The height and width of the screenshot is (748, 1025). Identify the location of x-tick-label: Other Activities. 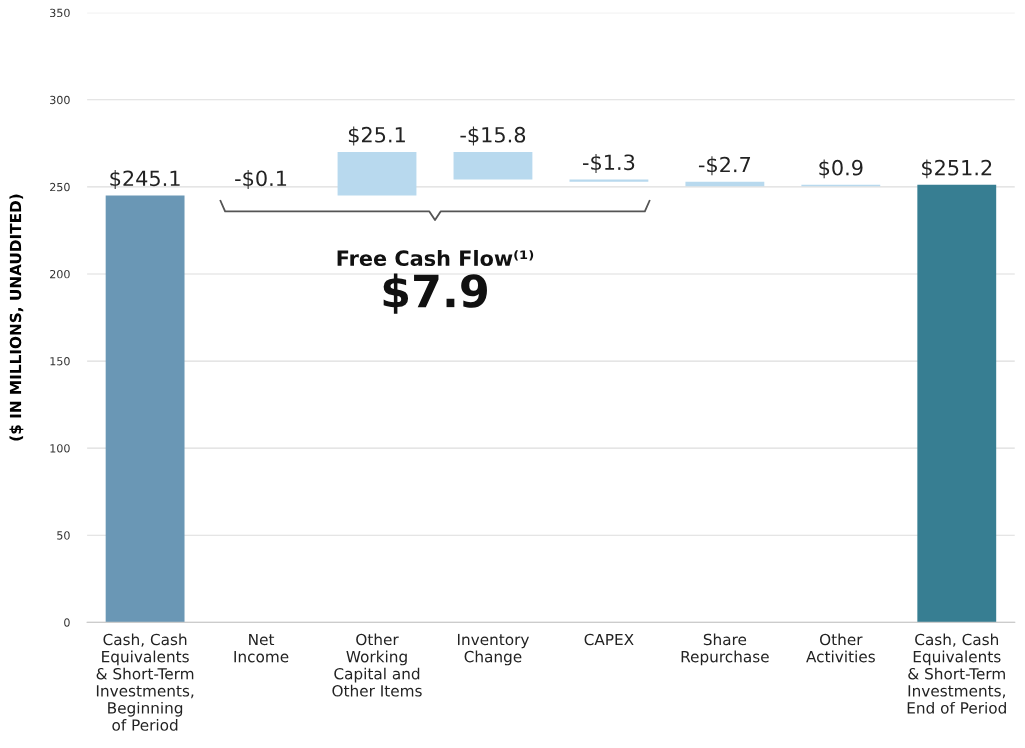
(840, 648).